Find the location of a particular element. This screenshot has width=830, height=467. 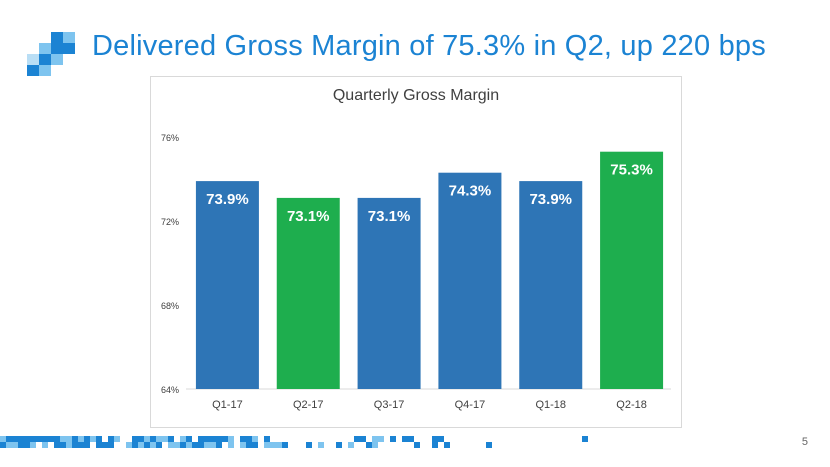

x-tick-label: Q2-18 is located at coordinates (631, 405).